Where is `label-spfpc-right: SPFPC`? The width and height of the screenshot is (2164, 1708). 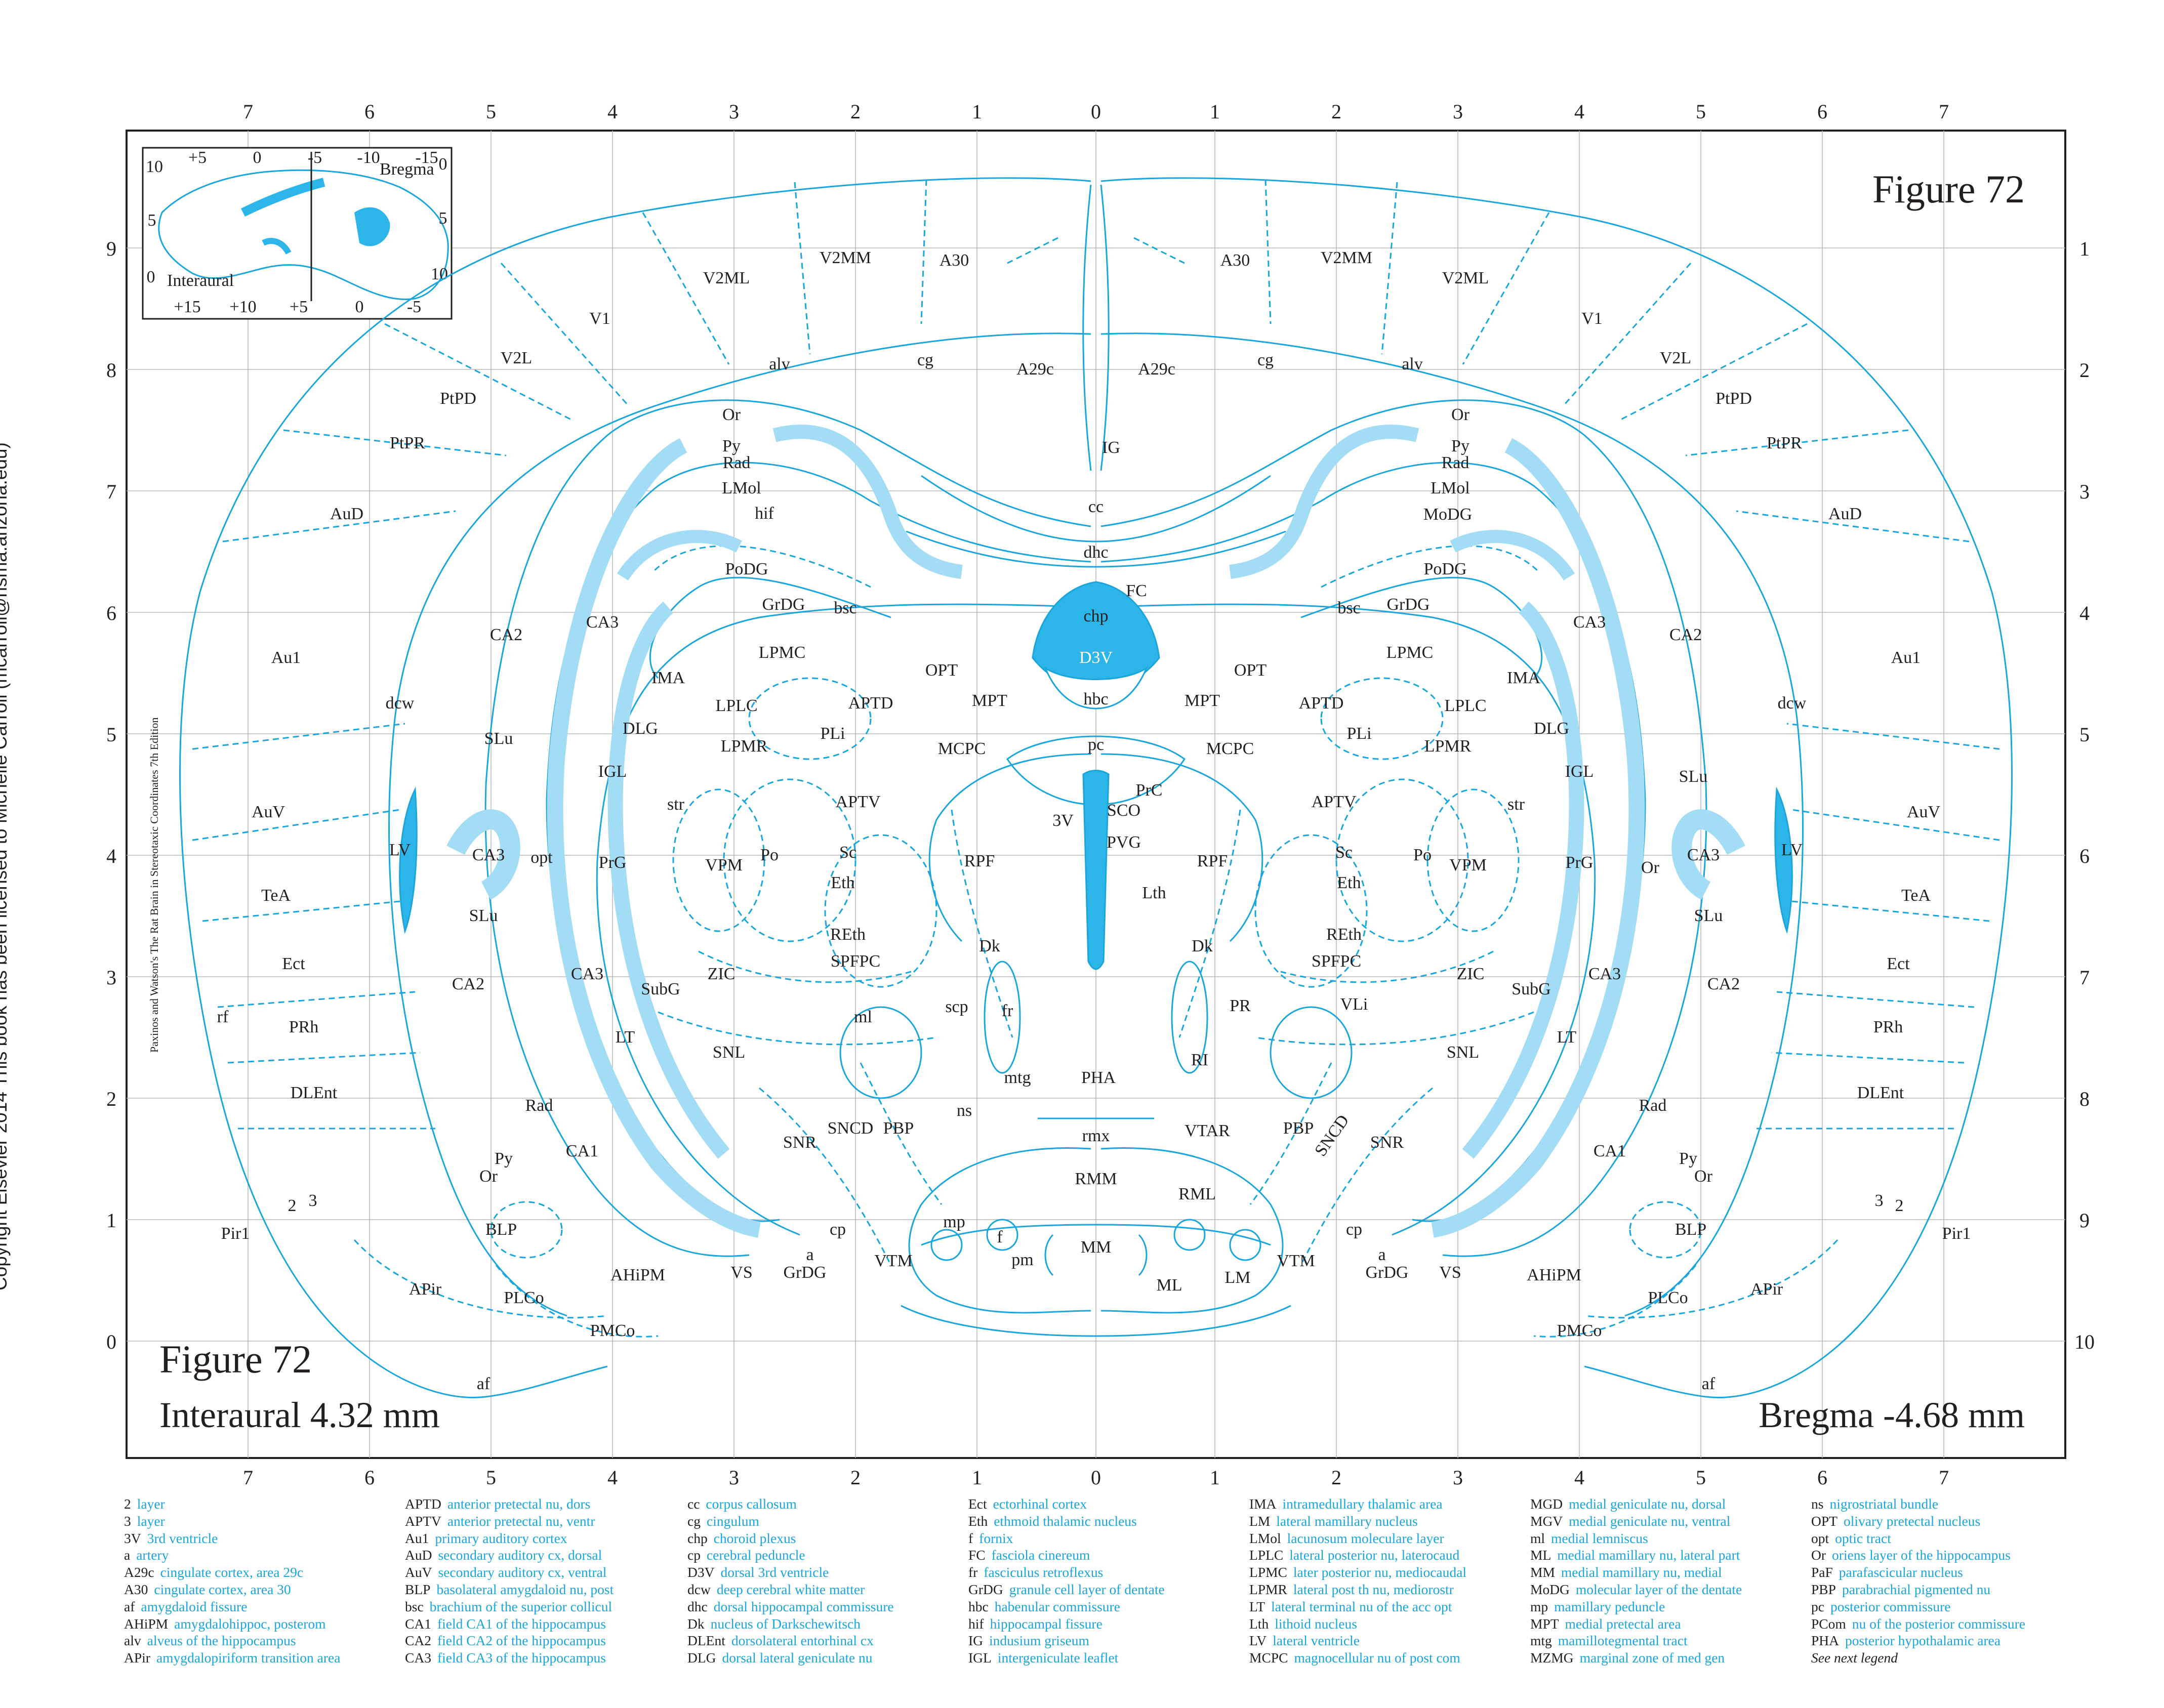 label-spfpc-right: SPFPC is located at coordinates (1337, 962).